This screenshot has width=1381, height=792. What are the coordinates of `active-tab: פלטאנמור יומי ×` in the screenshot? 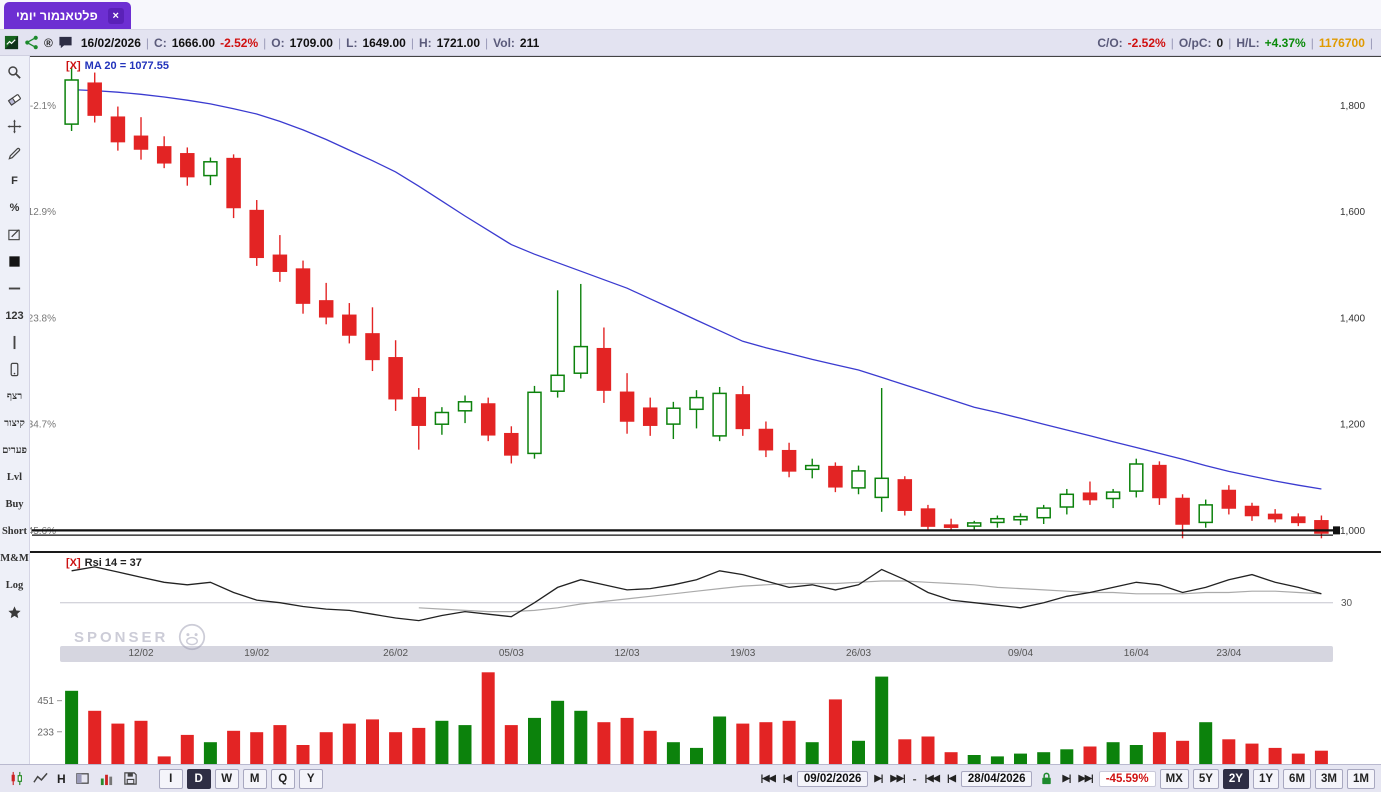 It's located at (67, 15).